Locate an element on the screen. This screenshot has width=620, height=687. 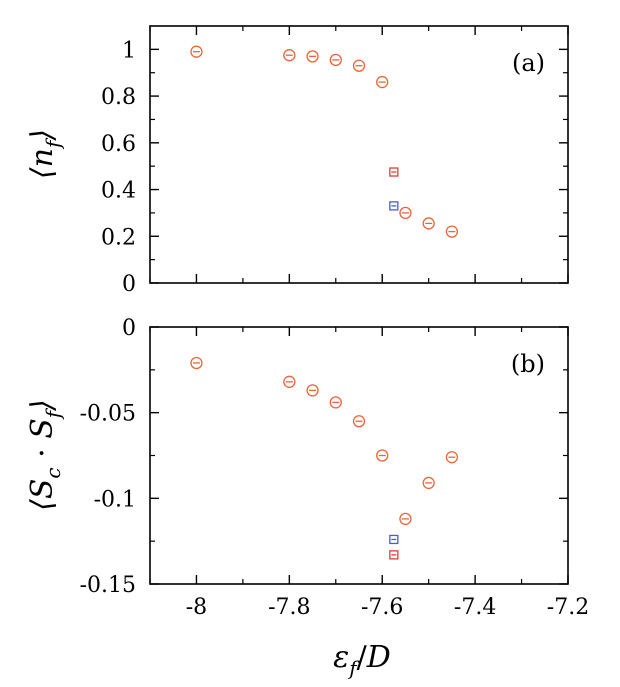
x-axis-title: εf/D is located at coordinates (362, 660).